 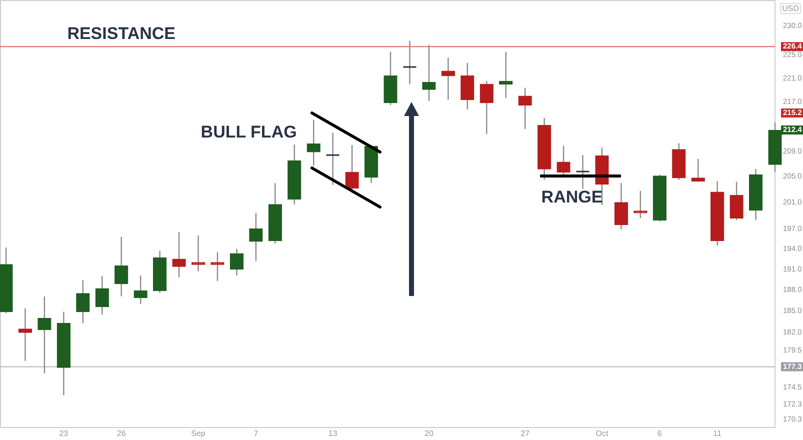 What do you see at coordinates (121, 433) in the screenshot?
I see `x-tick-label: 26` at bounding box center [121, 433].